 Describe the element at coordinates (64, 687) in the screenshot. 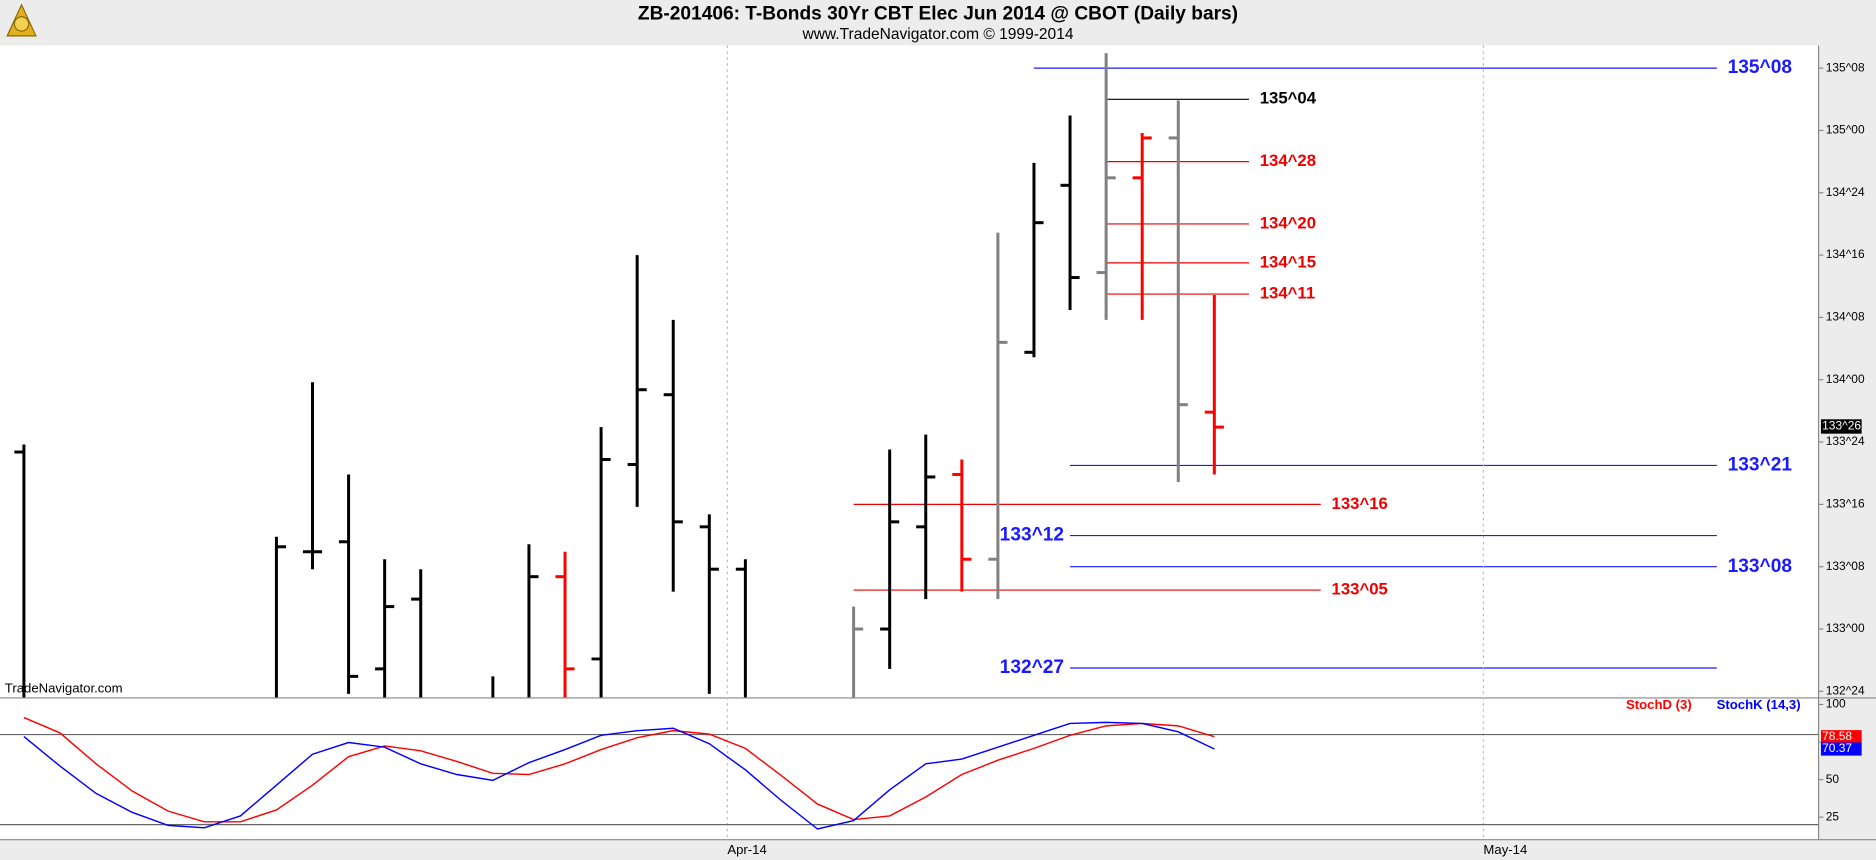

I see `watermark: TradeNavigator.com` at that location.